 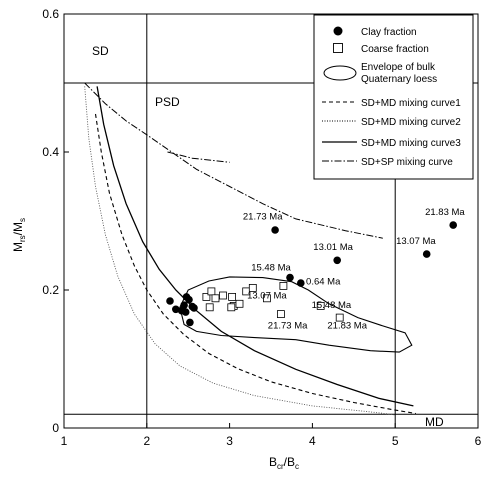 What do you see at coordinates (398, 67) in the screenshot?
I see `legend-envelope-label-line1: Envelope of bulk` at bounding box center [398, 67].